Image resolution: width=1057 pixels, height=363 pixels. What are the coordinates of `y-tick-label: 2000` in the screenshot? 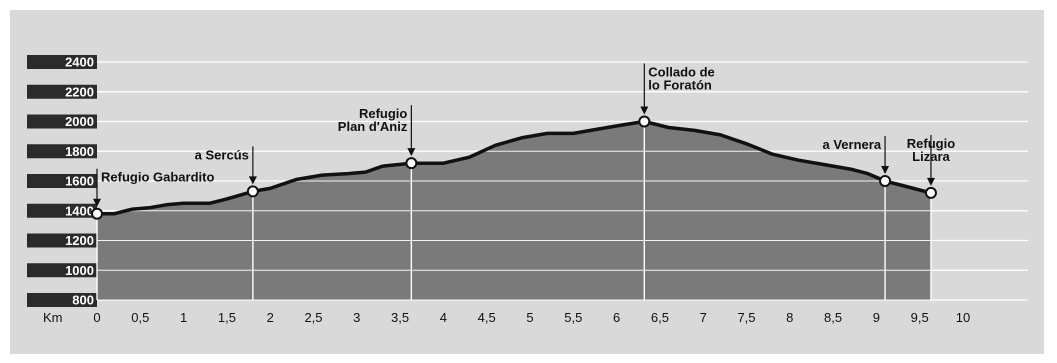 It's located at (79, 121).